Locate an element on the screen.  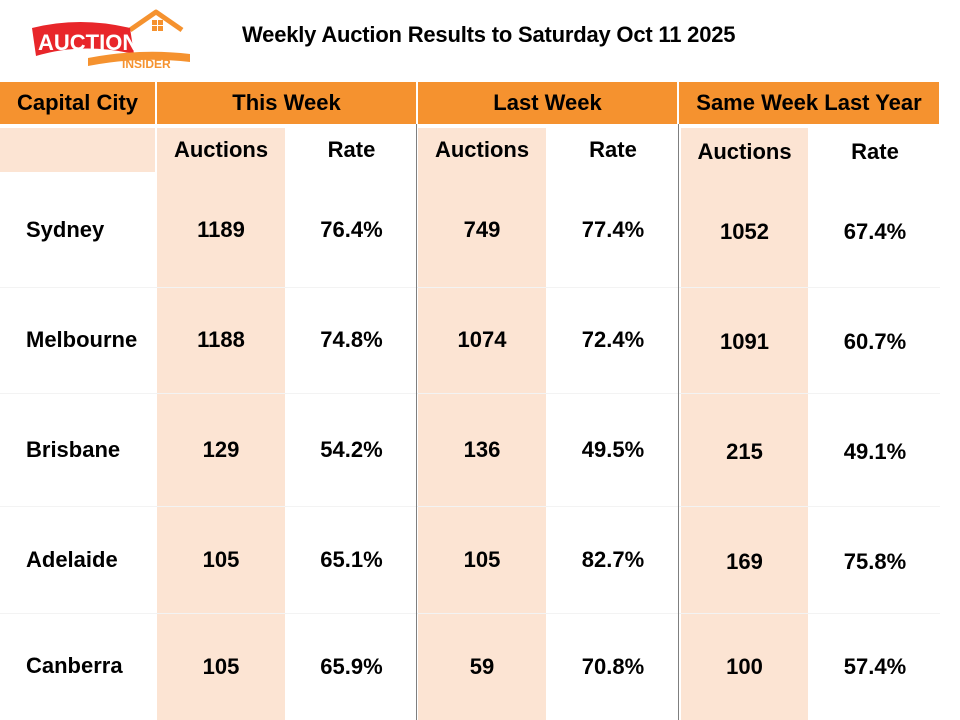
header-capital-city: Capital City is located at coordinates (77, 103).